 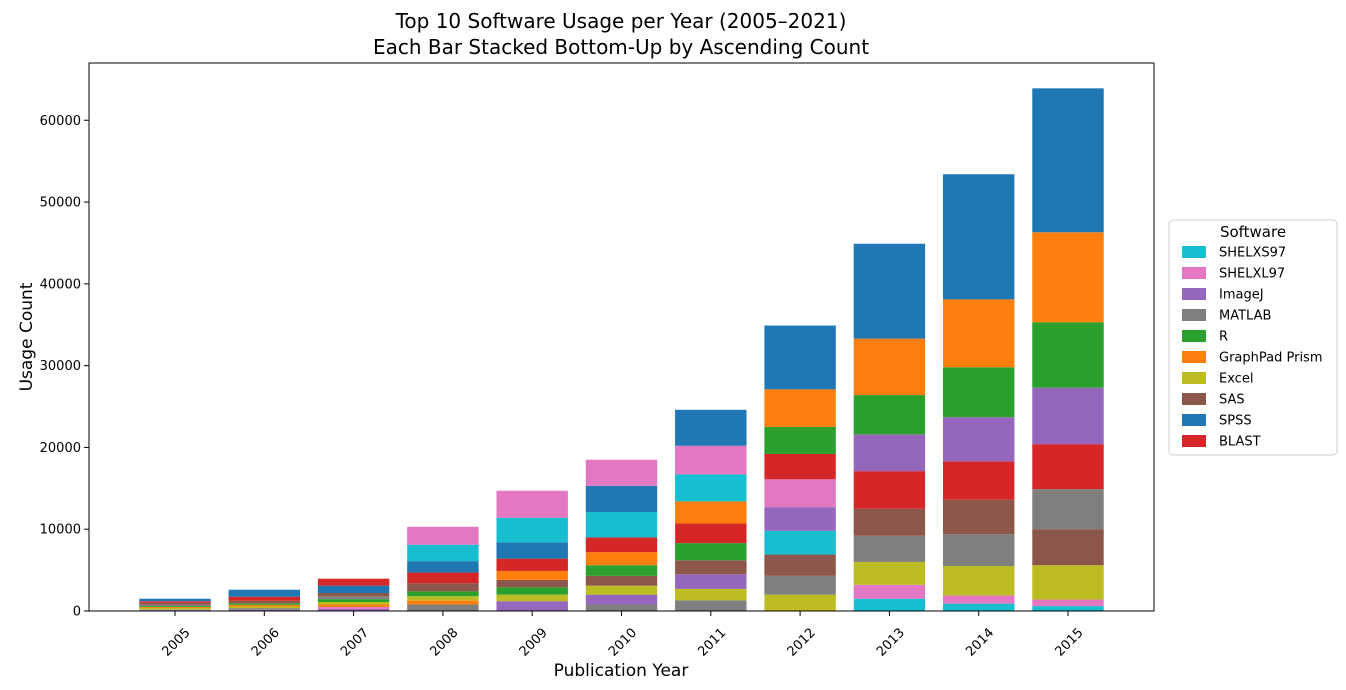 What do you see at coordinates (978, 581) in the screenshot?
I see `bar-segment-2014-excel` at bounding box center [978, 581].